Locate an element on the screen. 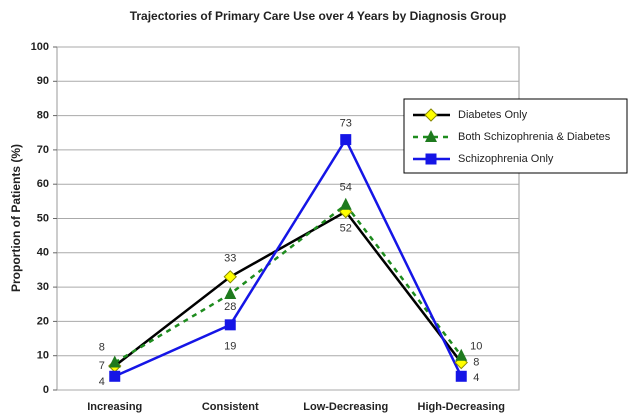 This screenshot has height=413, width=629. x-tick-label: Increasing is located at coordinates (114, 407).